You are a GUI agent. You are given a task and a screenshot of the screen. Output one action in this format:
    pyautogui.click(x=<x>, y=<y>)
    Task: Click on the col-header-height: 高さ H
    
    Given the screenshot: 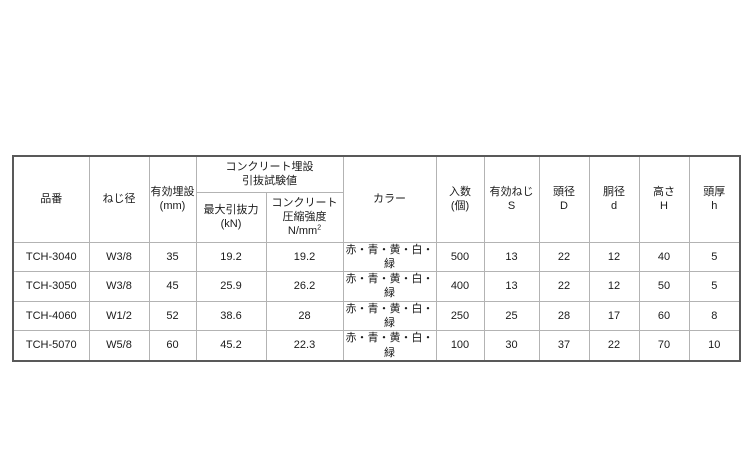 What is the action you would take?
    pyautogui.click(x=664, y=199)
    